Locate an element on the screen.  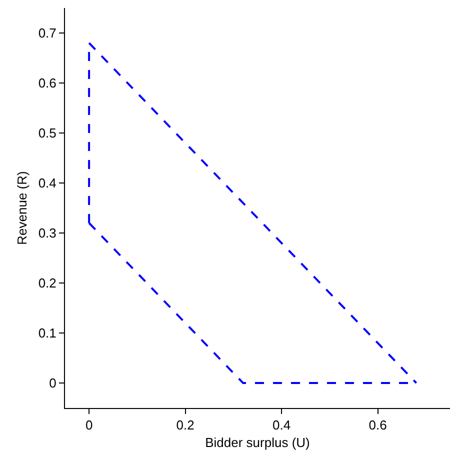
y-tick-label: 0.5 is located at coordinates (47, 133).